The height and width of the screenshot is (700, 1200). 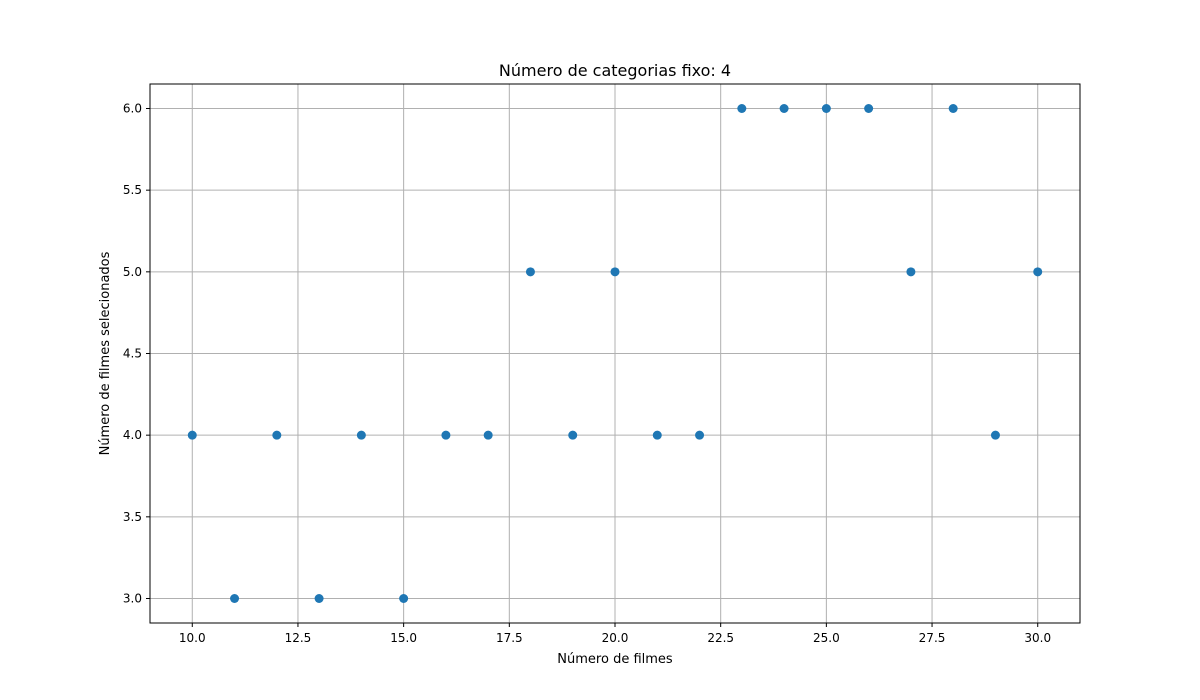 I want to click on y-axis-label: Número de filmes selecionados, so click(x=105, y=353).